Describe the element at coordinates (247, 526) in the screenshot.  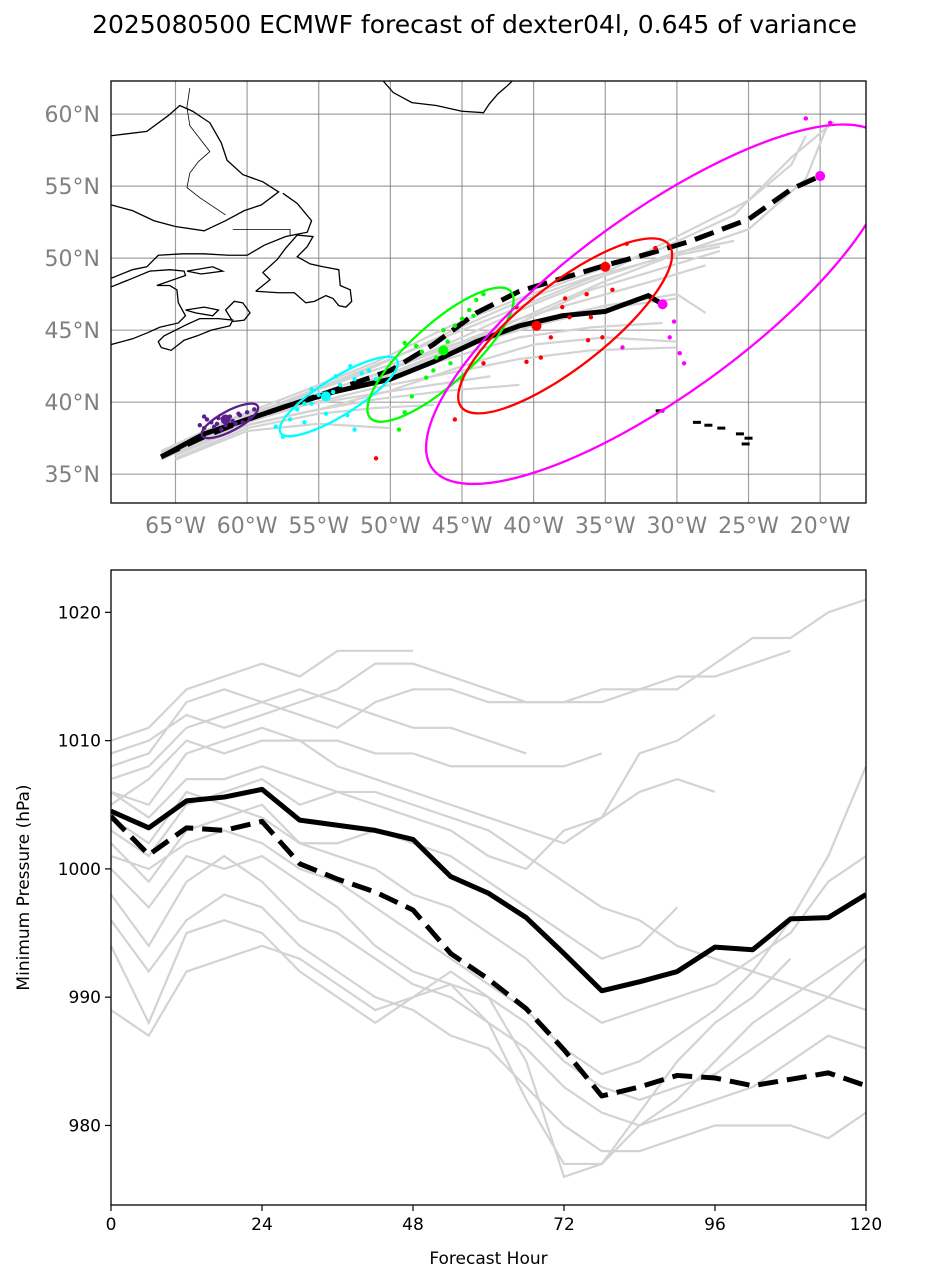
I see `lon-tick-label: 60°W` at that location.